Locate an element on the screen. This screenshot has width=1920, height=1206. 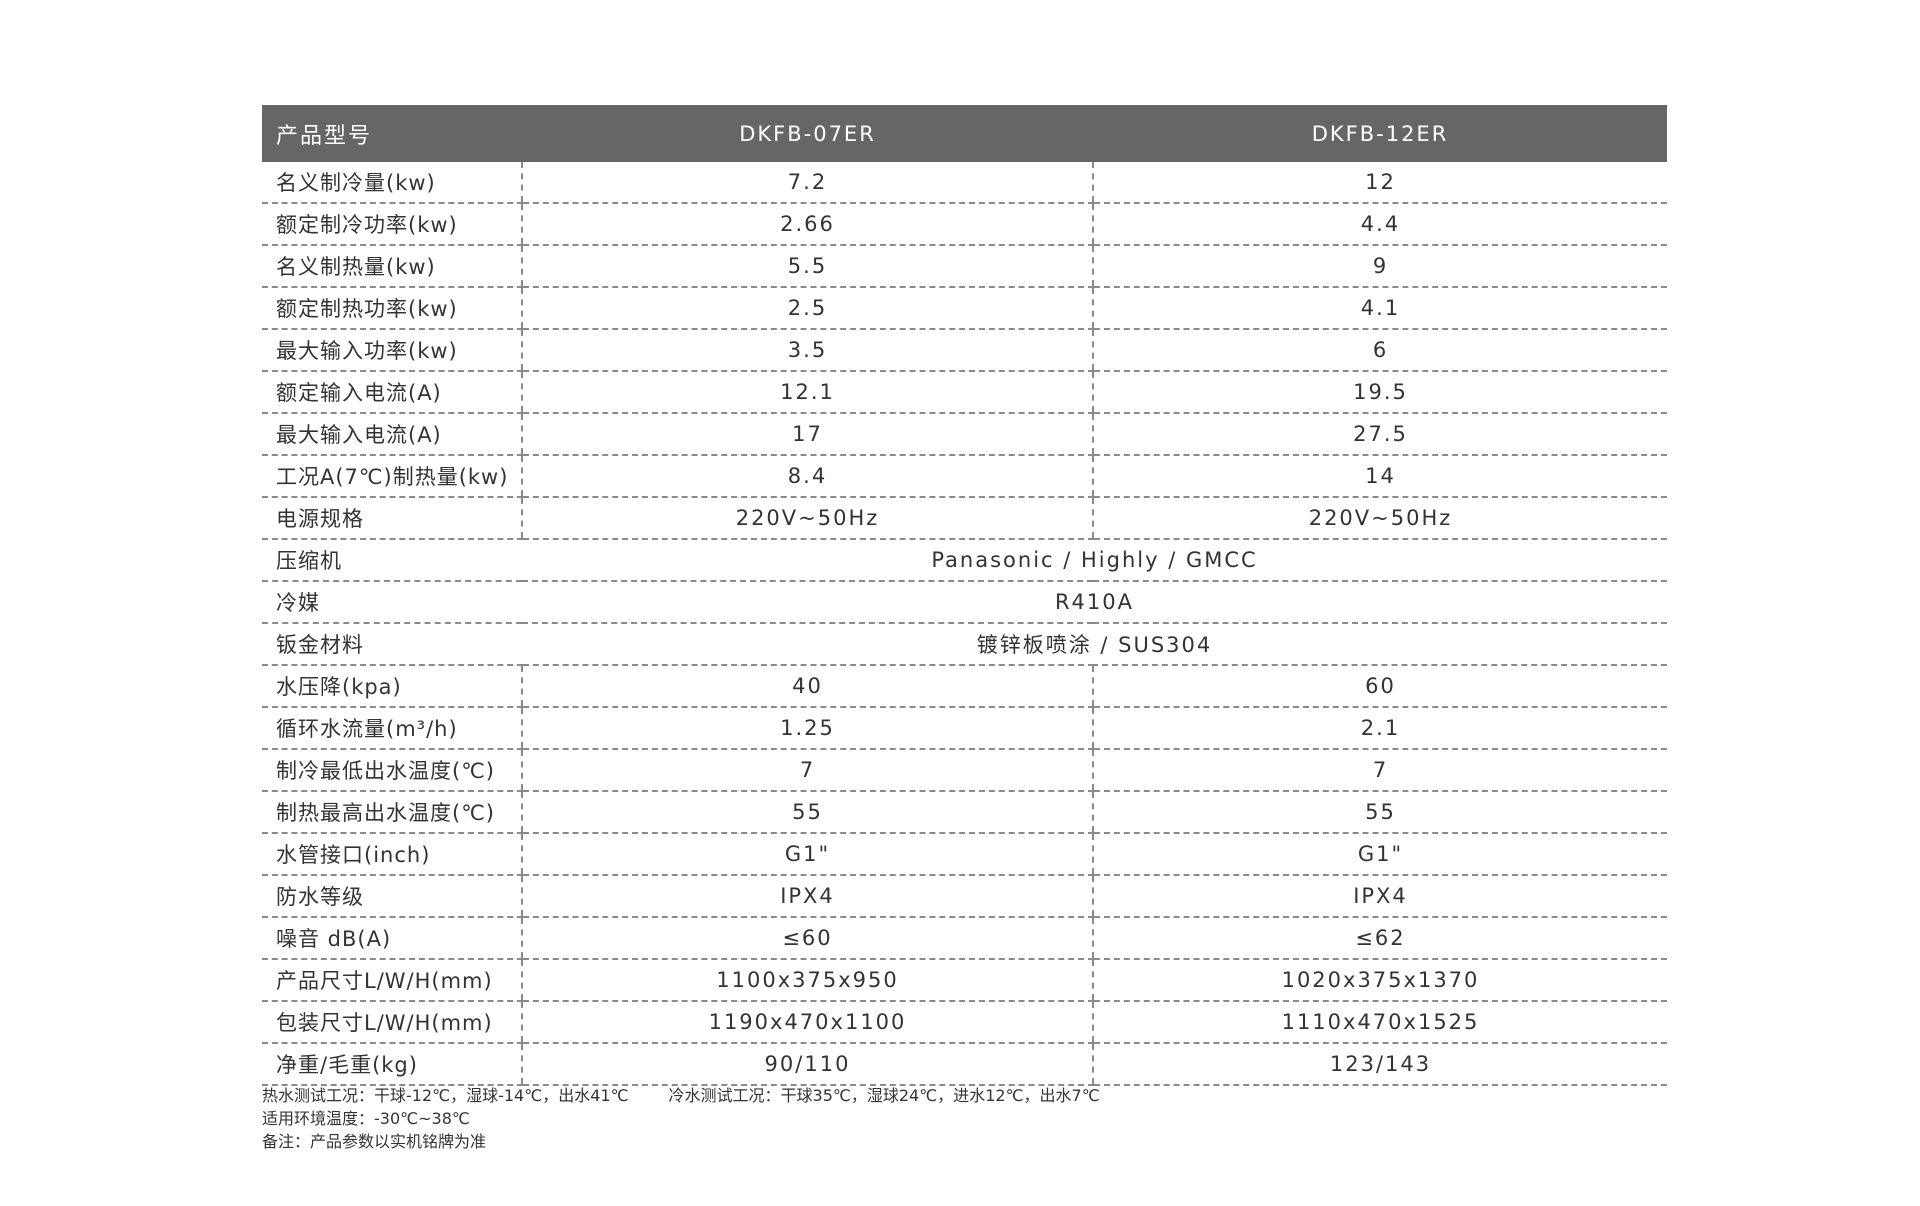
table-row: 名义制热量(kw) 5.5 9 is located at coordinates (964, 266).